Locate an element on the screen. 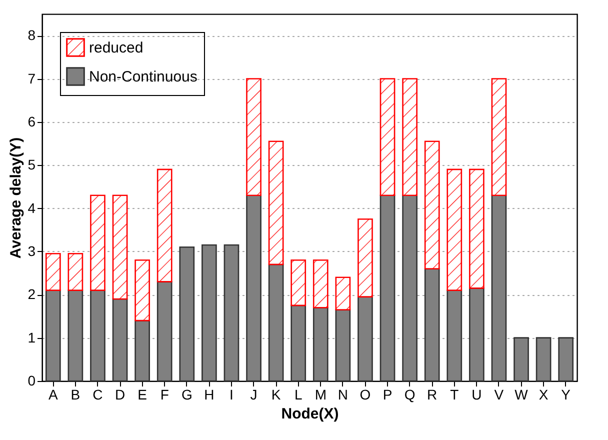  x-tick-label: V is located at coordinates (499, 394).